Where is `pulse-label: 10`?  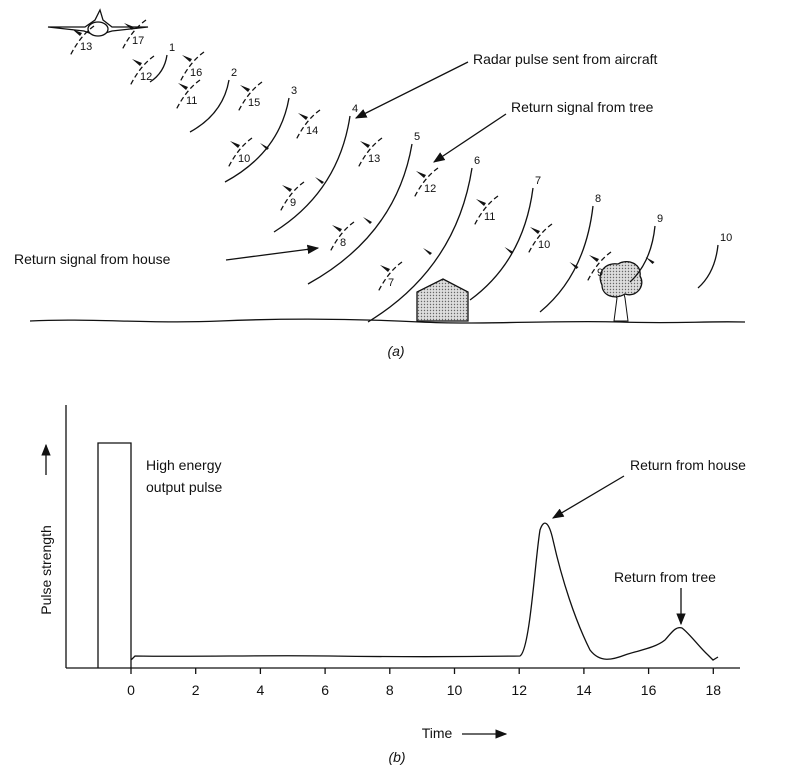
pulse-label: 10 is located at coordinates (726, 238).